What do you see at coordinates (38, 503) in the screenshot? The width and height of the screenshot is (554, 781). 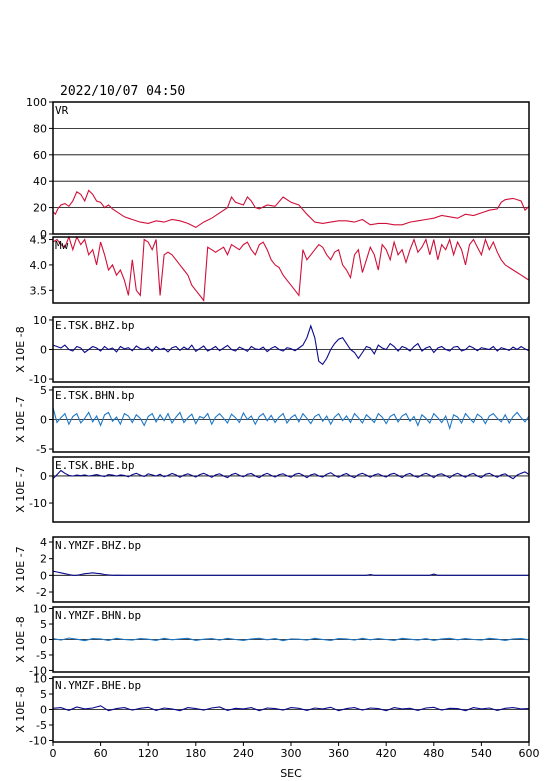 I see `tsk_bhe-ytick-label: -10` at bounding box center [38, 503].